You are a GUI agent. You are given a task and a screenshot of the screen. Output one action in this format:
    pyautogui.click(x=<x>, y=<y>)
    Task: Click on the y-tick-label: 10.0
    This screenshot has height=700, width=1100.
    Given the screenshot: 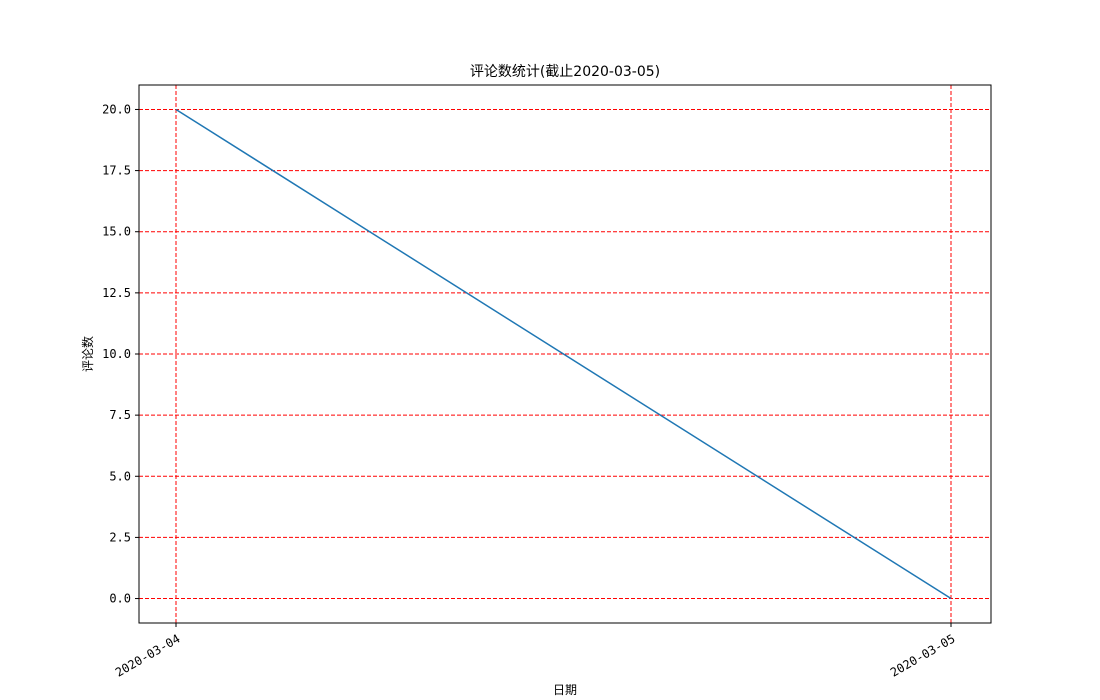 What is the action you would take?
    pyautogui.click(x=116, y=354)
    